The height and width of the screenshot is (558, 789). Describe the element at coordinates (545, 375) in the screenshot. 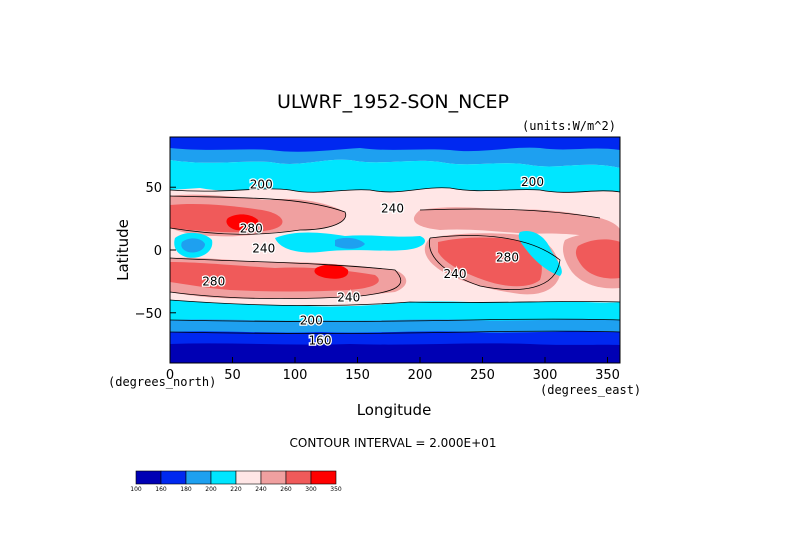

I see `x-tick-label: 300` at that location.